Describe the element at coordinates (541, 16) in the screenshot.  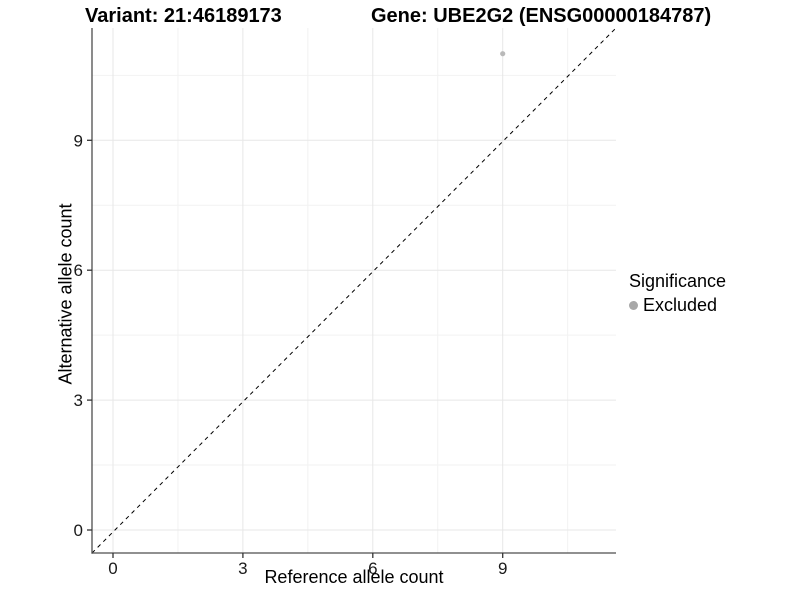
I see `plot-title-gene: Gene: UBE2G2 (ENSG00000184787)` at that location.